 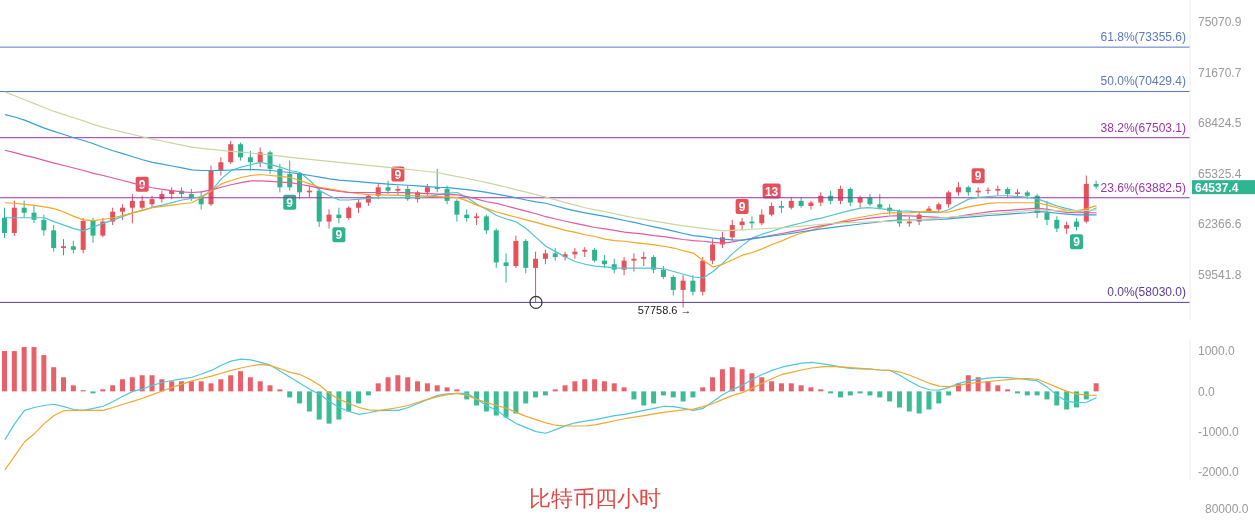 I want to click on ref-line-label: 61.8%(73355.6), so click(x=1143, y=37).